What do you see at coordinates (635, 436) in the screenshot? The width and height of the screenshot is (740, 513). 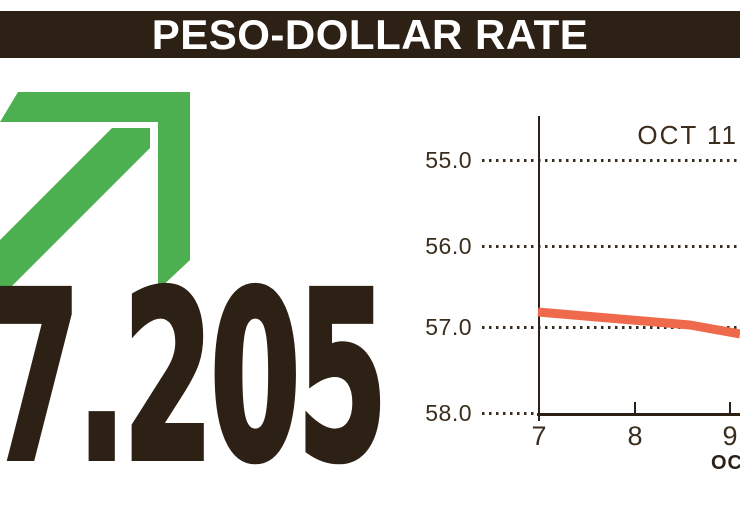 I see `x-tick-label: 8` at bounding box center [635, 436].